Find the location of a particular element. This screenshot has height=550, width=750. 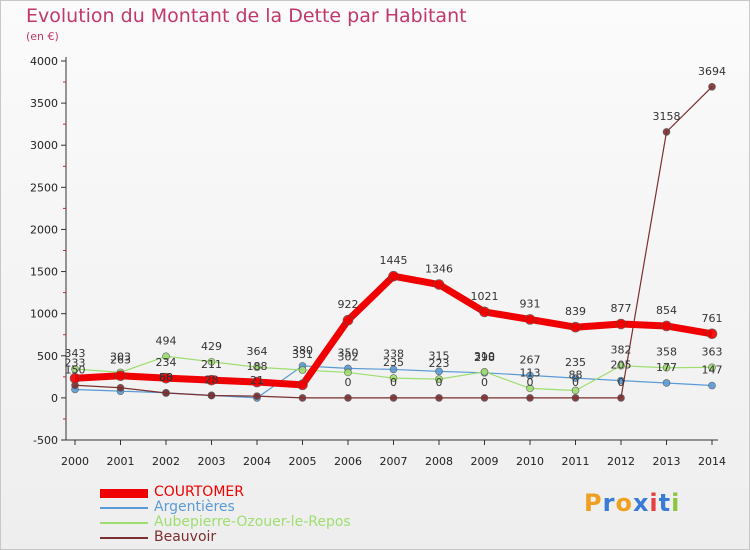

x-tick-label: 2006 is located at coordinates (348, 461).